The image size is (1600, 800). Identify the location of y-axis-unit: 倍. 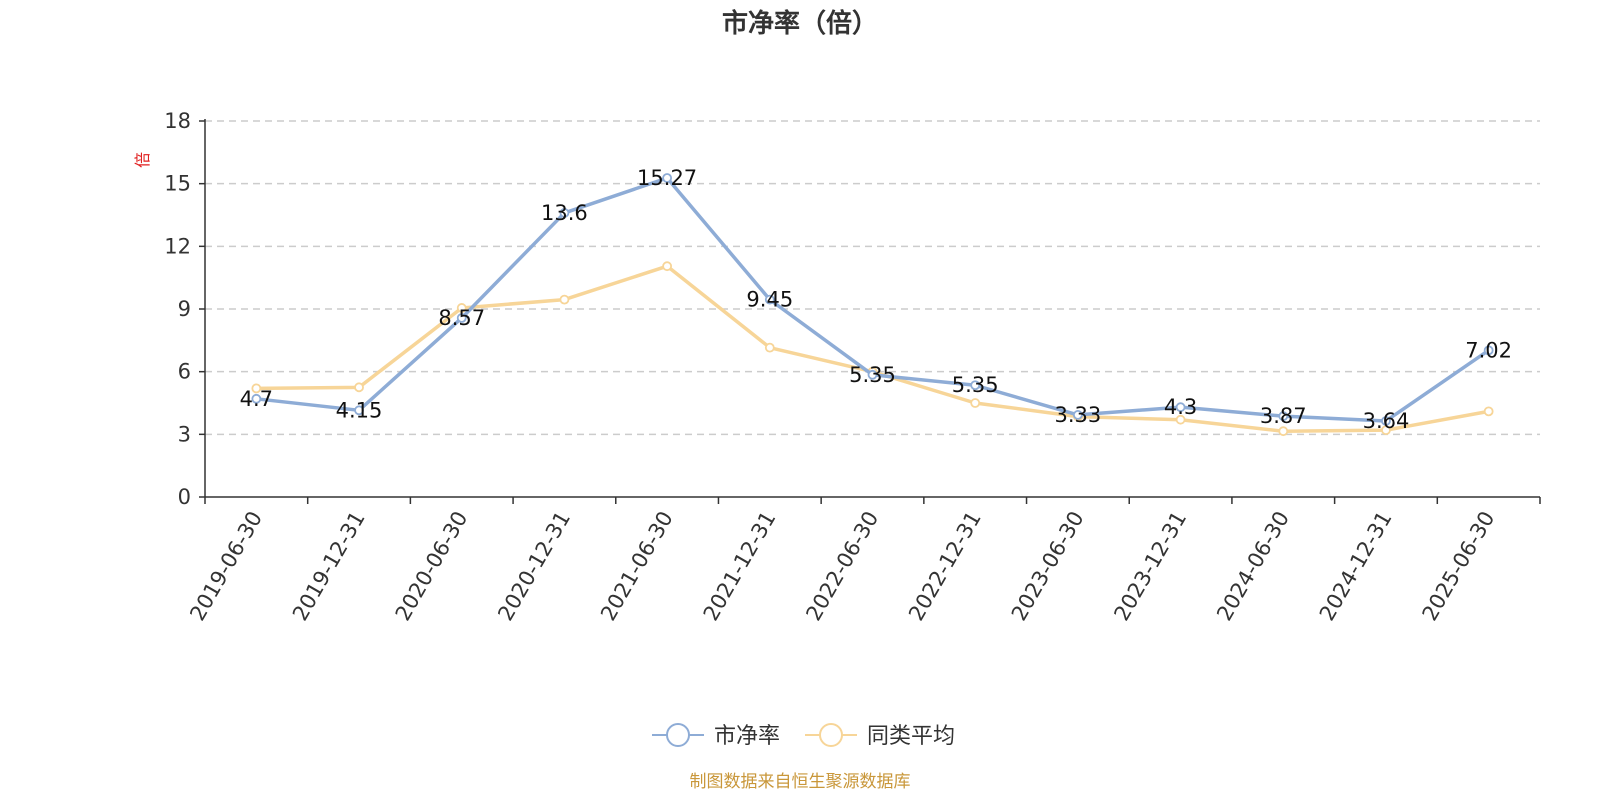
(142, 160).